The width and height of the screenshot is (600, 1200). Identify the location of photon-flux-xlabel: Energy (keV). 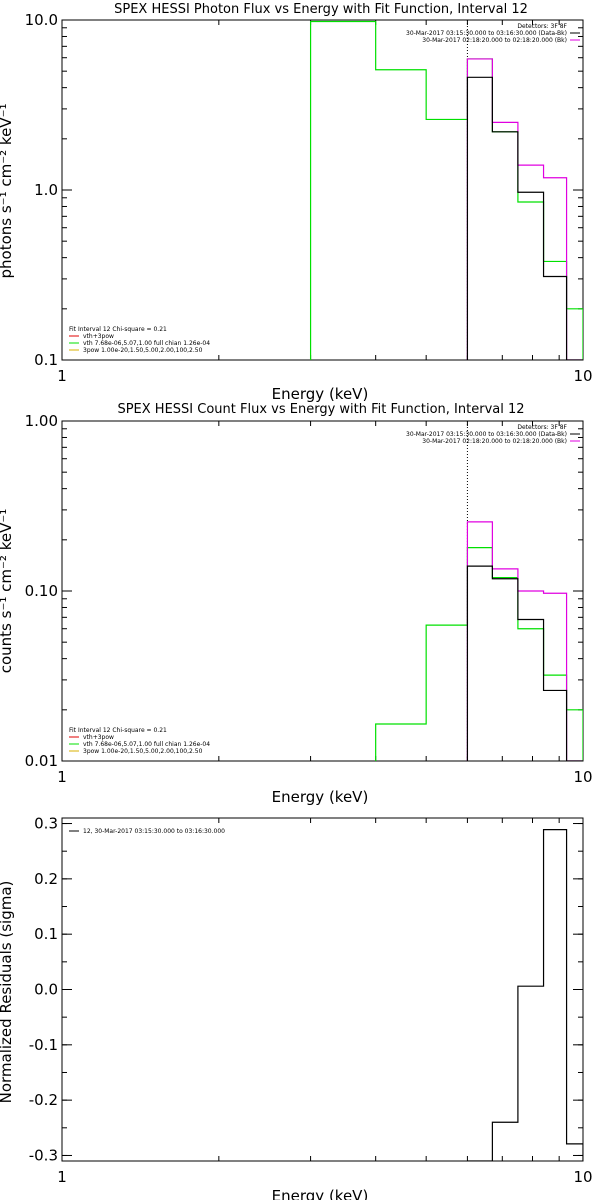
(320, 394).